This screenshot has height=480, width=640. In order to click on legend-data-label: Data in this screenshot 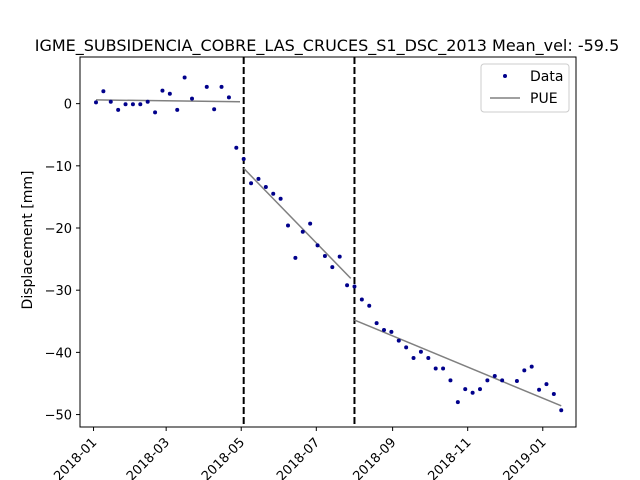, I will do `click(546, 77)`.